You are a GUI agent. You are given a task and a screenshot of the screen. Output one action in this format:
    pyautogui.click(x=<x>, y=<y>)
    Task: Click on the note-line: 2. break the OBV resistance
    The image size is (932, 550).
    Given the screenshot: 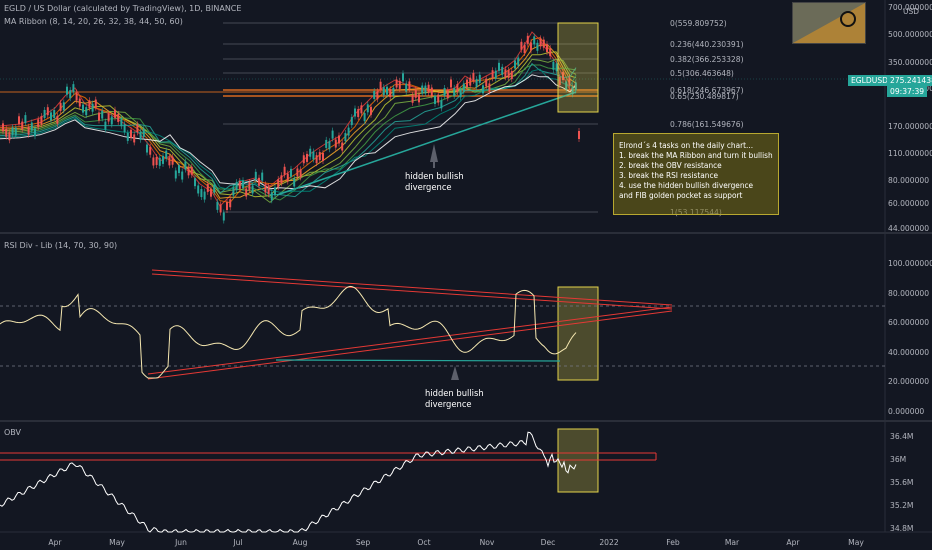 What is the action you would take?
    pyautogui.click(x=670, y=165)
    